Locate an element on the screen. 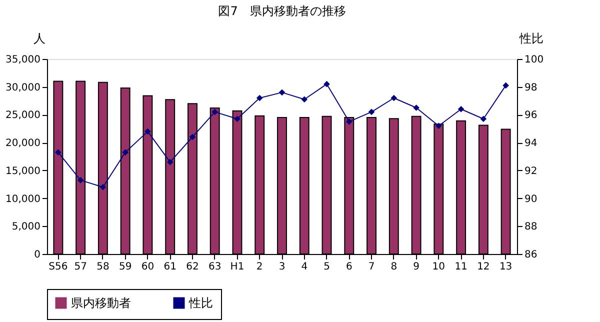  x-tick-label: 7 is located at coordinates (371, 267).